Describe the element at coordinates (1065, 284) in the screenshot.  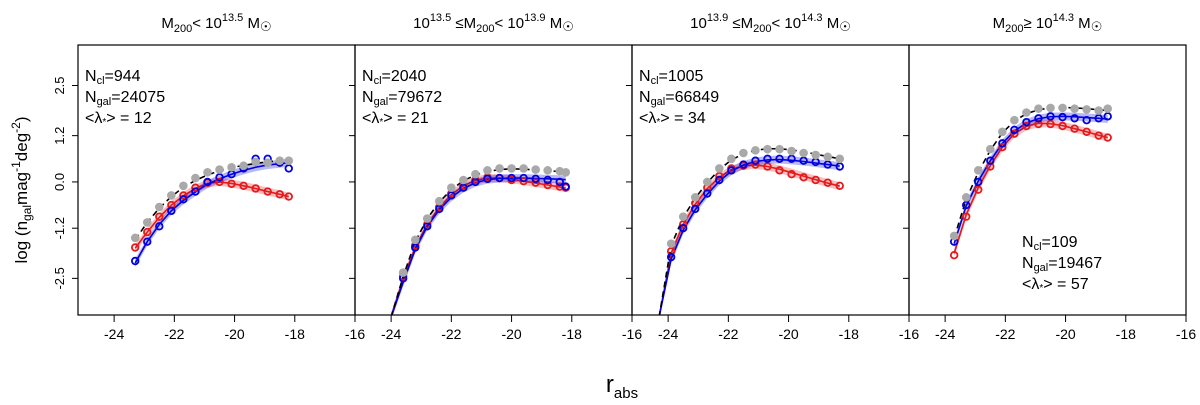
I see `annot-value: > = 57` at that location.